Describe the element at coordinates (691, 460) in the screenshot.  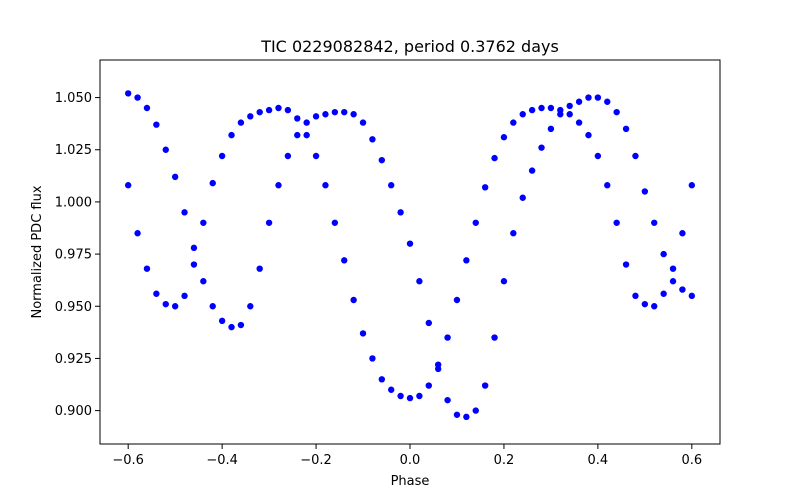
I see `x-tick-label: 0.6` at that location.